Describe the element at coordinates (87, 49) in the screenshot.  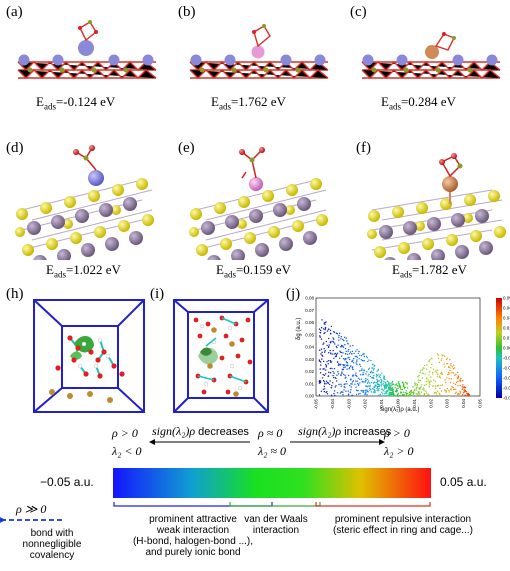
I see `slab-a` at that location.